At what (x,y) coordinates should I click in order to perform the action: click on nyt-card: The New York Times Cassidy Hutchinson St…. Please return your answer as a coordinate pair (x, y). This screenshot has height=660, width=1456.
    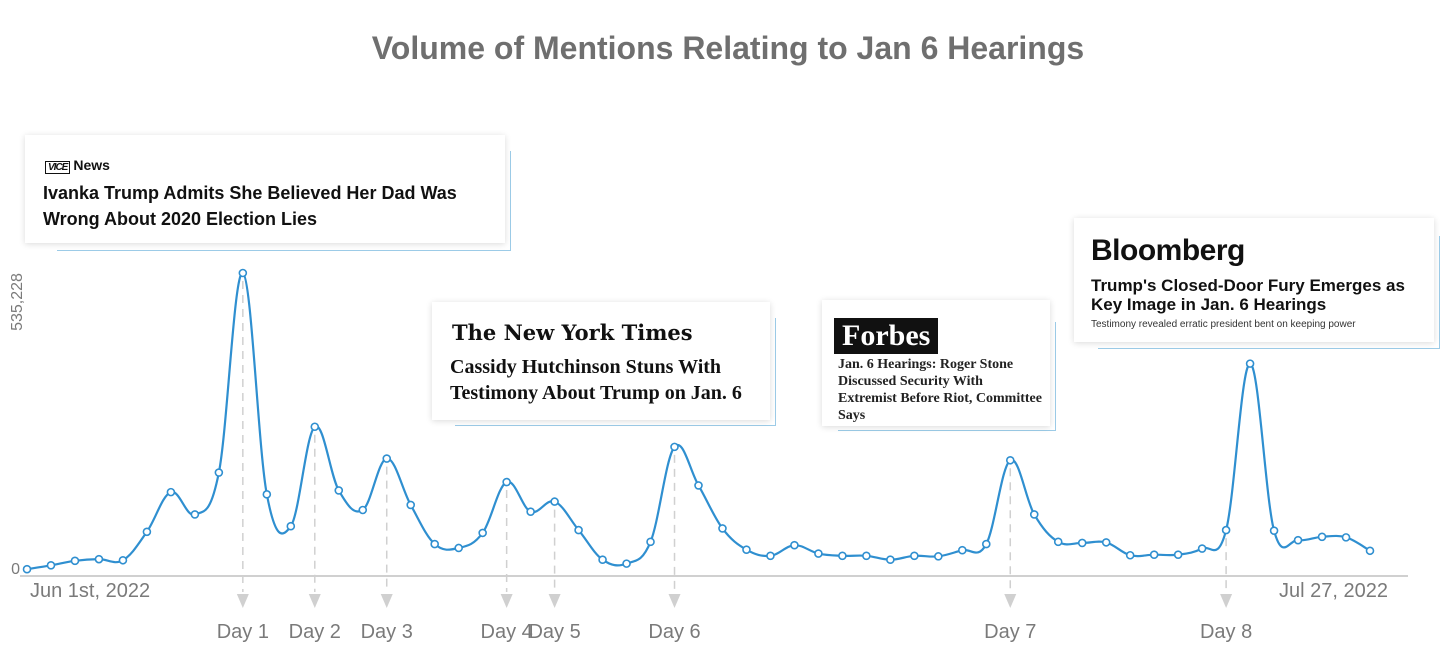
    Looking at the image, I should click on (601, 361).